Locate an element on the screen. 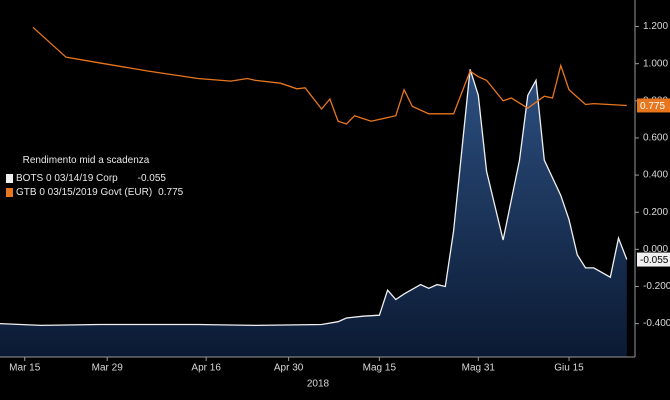 The image size is (670, 400). last-value-label: -0.055 is located at coordinates (654, 260).